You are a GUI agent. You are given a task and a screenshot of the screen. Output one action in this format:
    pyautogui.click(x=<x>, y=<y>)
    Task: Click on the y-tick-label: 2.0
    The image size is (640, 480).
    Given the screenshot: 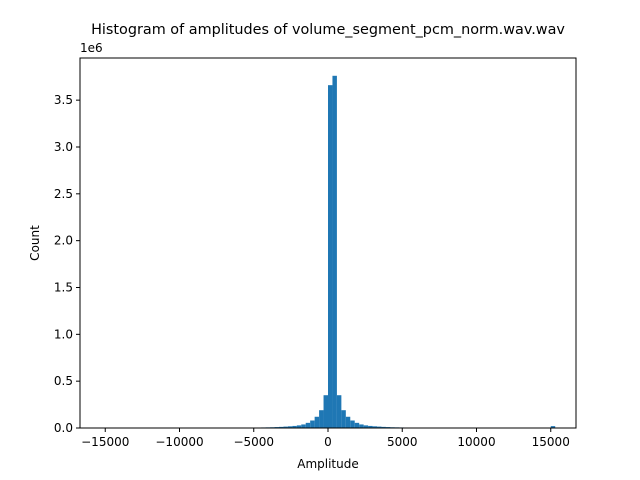 What is the action you would take?
    pyautogui.click(x=63, y=241)
    